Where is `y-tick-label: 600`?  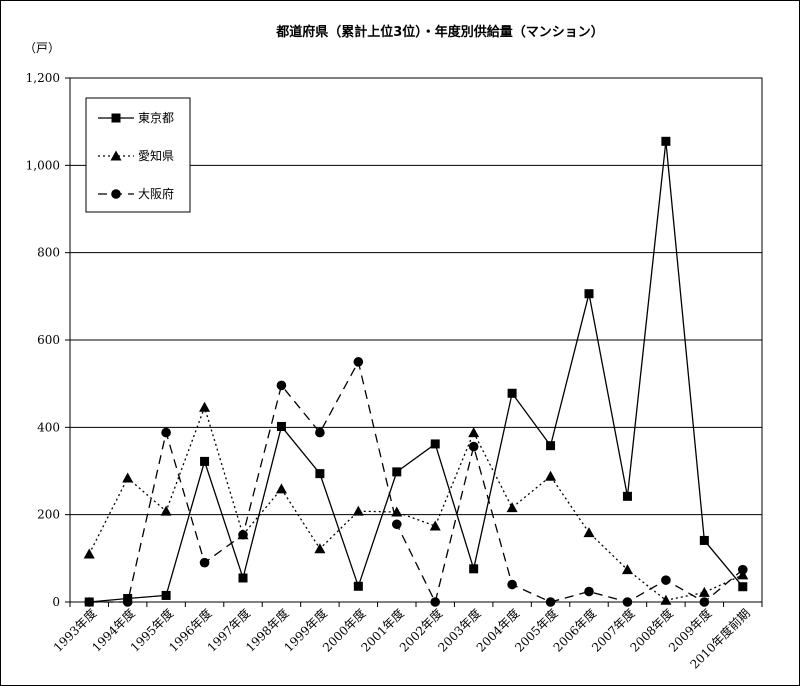
y-tick-label: 600 is located at coordinates (48, 340).